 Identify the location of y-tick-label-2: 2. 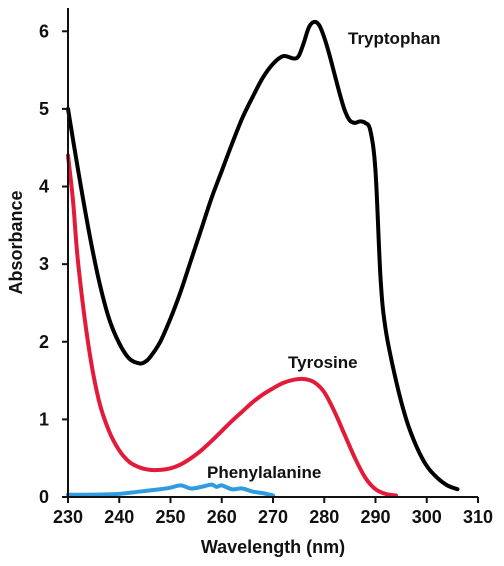
(44, 342).